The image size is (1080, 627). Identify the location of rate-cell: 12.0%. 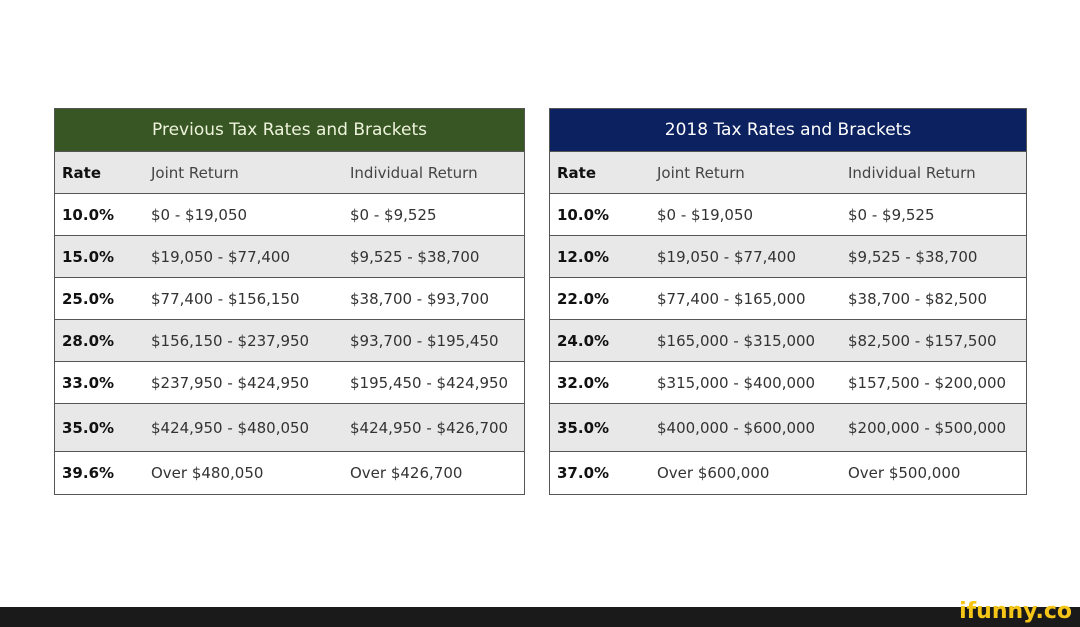
(583, 256).